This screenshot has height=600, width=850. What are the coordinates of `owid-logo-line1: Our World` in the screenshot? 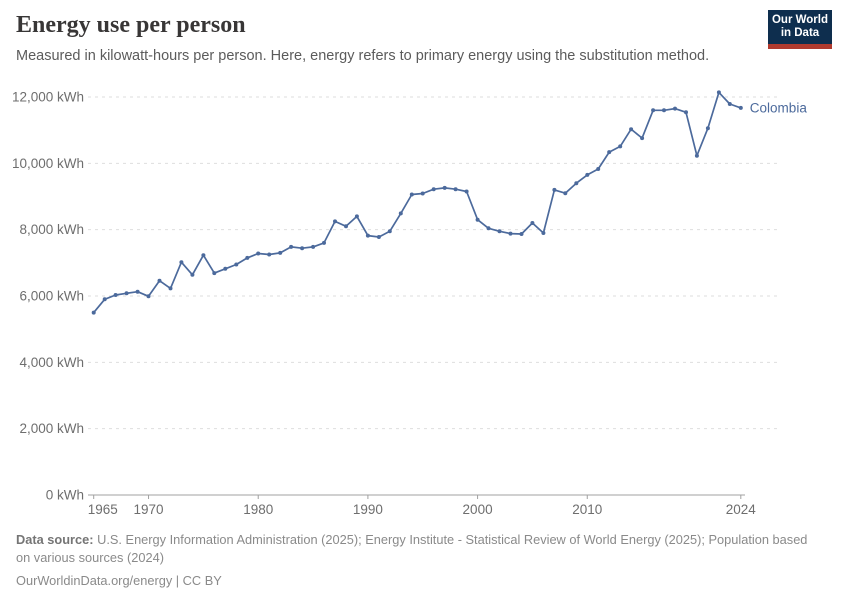 It's located at (799, 20).